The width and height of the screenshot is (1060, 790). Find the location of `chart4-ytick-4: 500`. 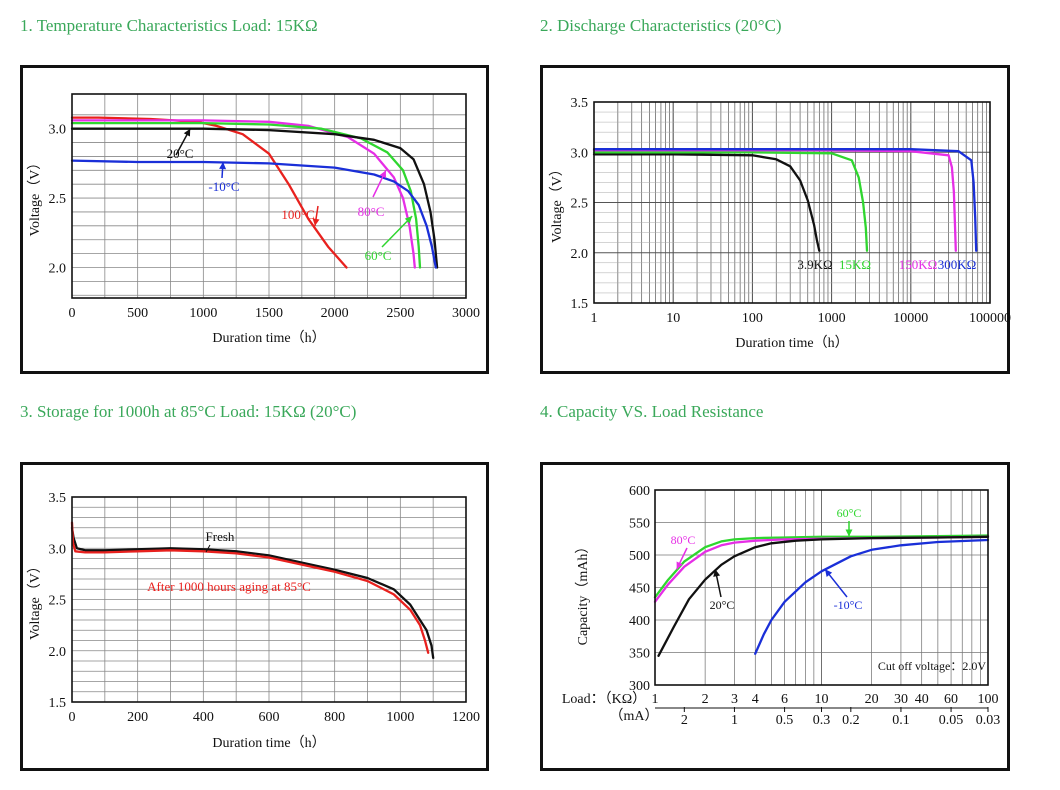

chart4-ytick-4: 500 is located at coordinates (639, 556).